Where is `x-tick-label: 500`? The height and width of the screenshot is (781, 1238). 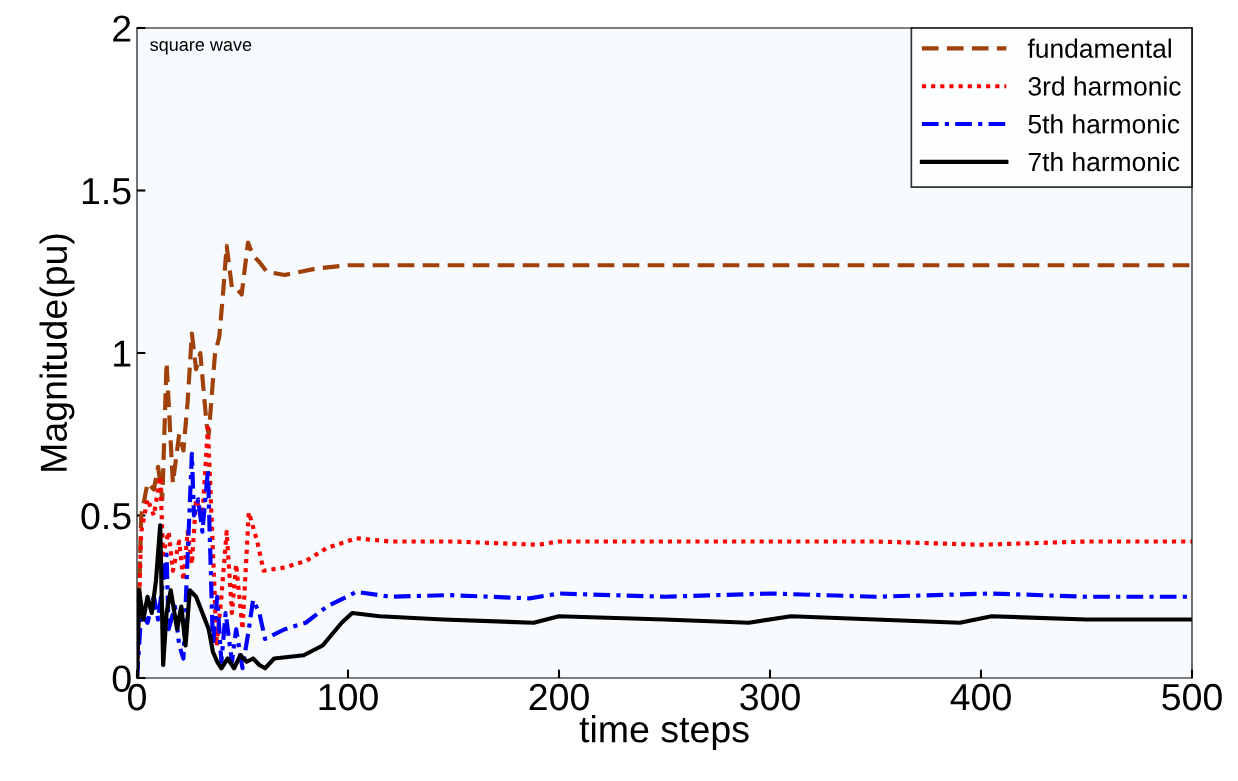 x-tick-label: 500 is located at coordinates (1192, 697).